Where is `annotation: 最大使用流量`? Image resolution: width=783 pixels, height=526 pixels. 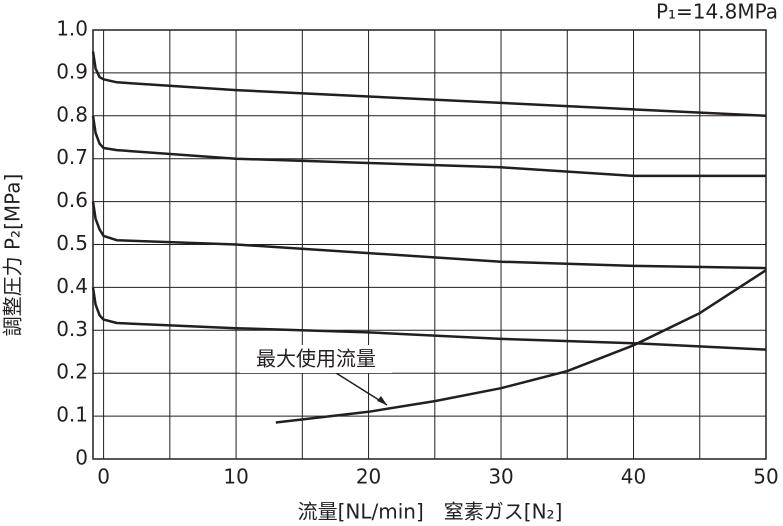
annotation: 最大使用流量 is located at coordinates (316, 359).